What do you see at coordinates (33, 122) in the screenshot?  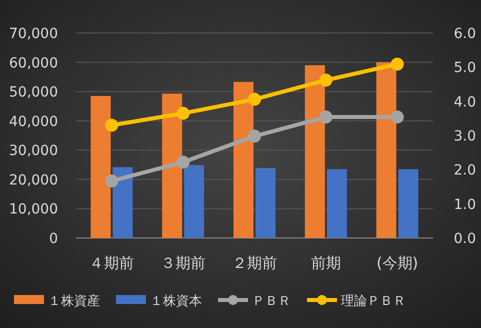 I see `y-tick-label: 40,000` at bounding box center [33, 122].